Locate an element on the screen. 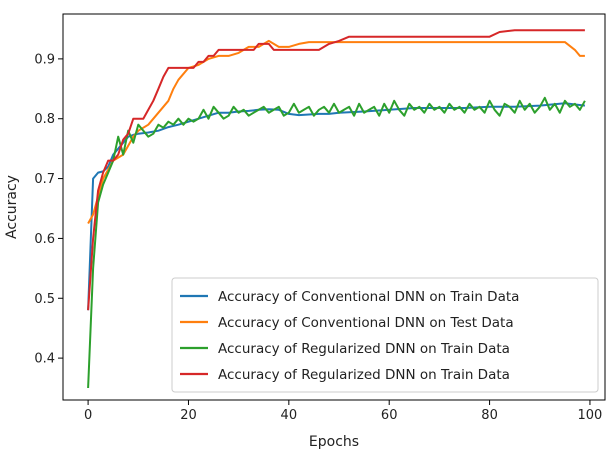 The height and width of the screenshot is (454, 612). y-tick-label-0: 0.4 is located at coordinates (44, 359).